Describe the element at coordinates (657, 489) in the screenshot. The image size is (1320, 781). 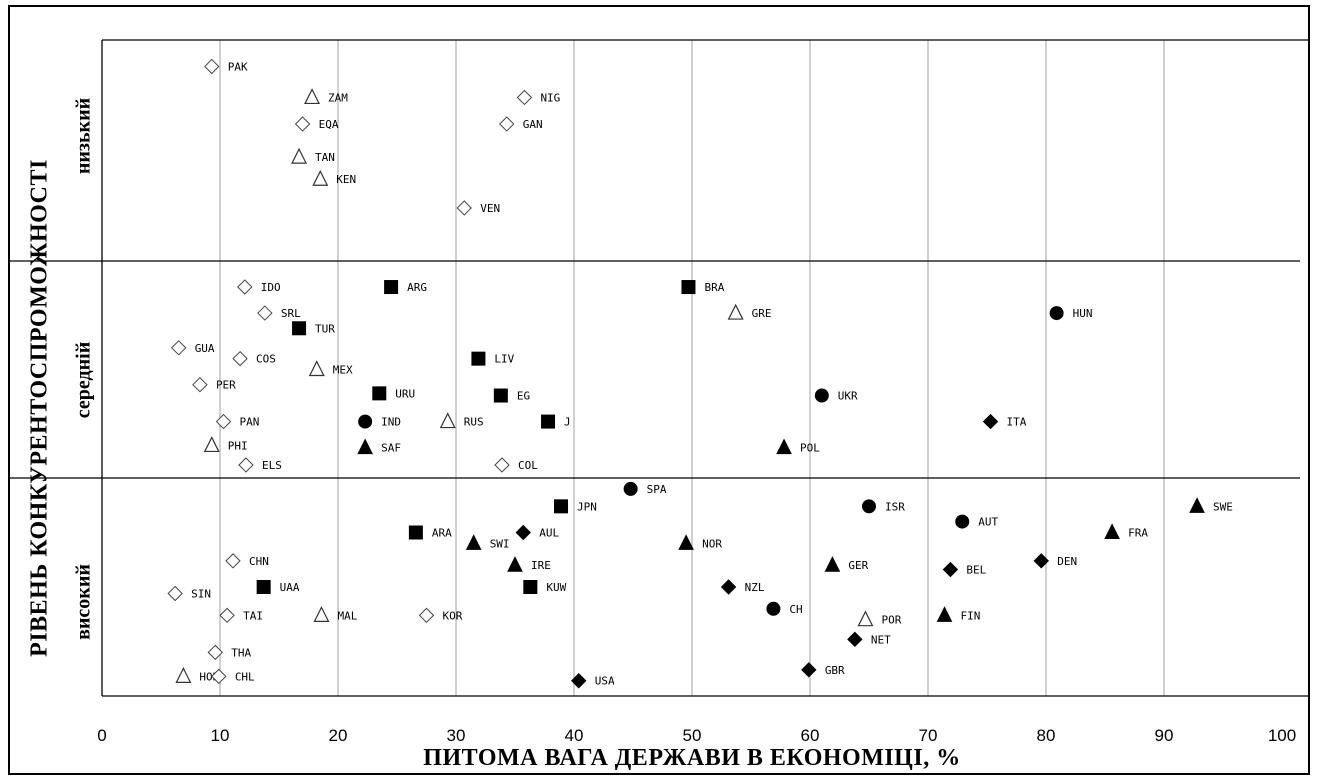
I see `data-point-label: SPA` at that location.